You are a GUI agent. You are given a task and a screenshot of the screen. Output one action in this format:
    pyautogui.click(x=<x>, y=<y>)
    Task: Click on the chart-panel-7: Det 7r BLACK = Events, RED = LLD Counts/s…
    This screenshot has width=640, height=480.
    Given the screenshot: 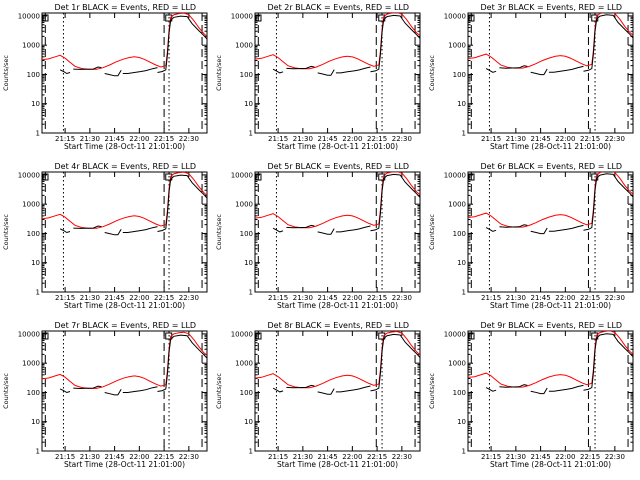 What is the action you would take?
    pyautogui.click(x=105, y=395)
    